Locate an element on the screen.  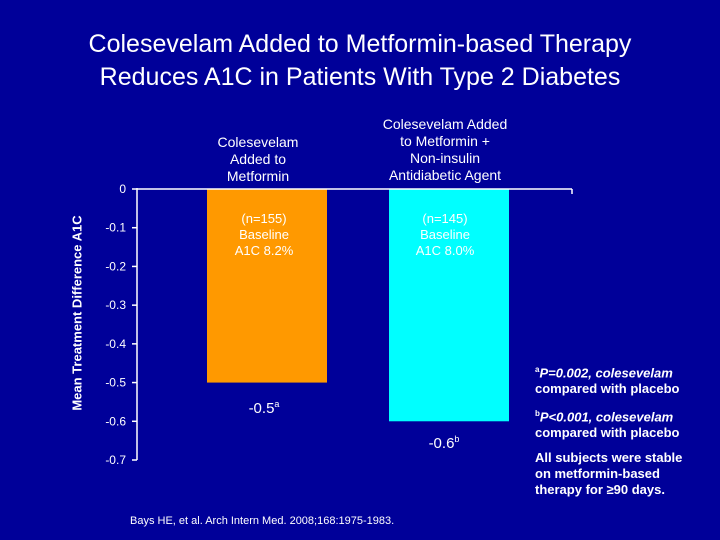
data-label-1: -0.5a is located at coordinates (264, 408).